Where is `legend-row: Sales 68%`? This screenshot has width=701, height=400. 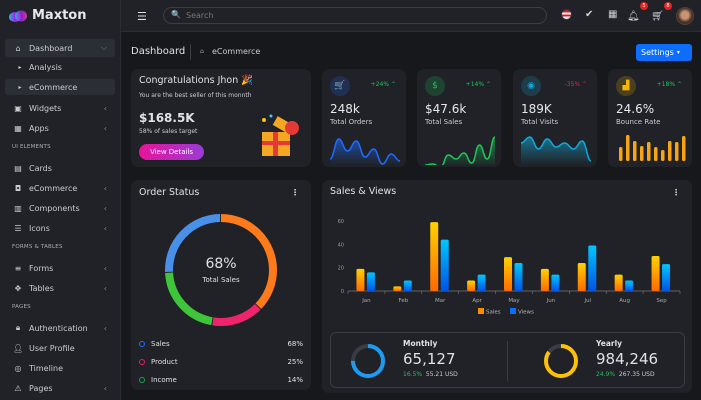
legend-row: Sales 68% is located at coordinates (221, 344).